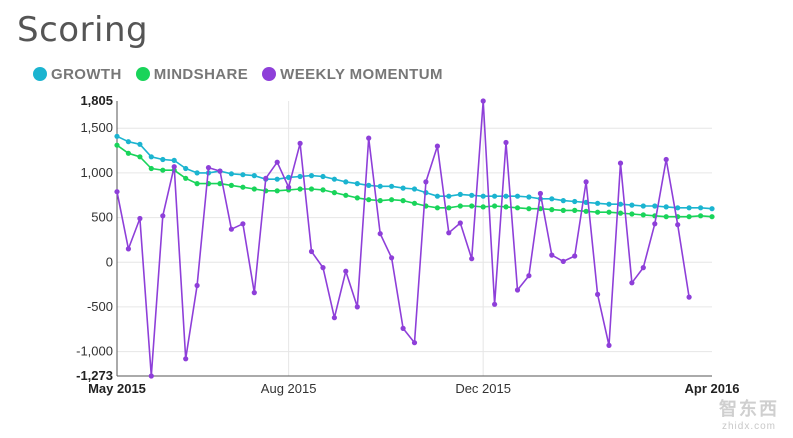 The width and height of the screenshot is (793, 438). What do you see at coordinates (94, 375) in the screenshot?
I see `y-tick-label-7: -1,273` at bounding box center [94, 375].